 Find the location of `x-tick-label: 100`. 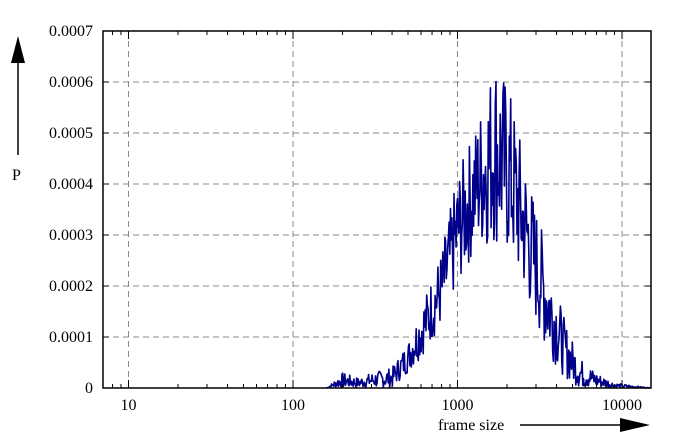

x-tick-label: 100 is located at coordinates (293, 405).